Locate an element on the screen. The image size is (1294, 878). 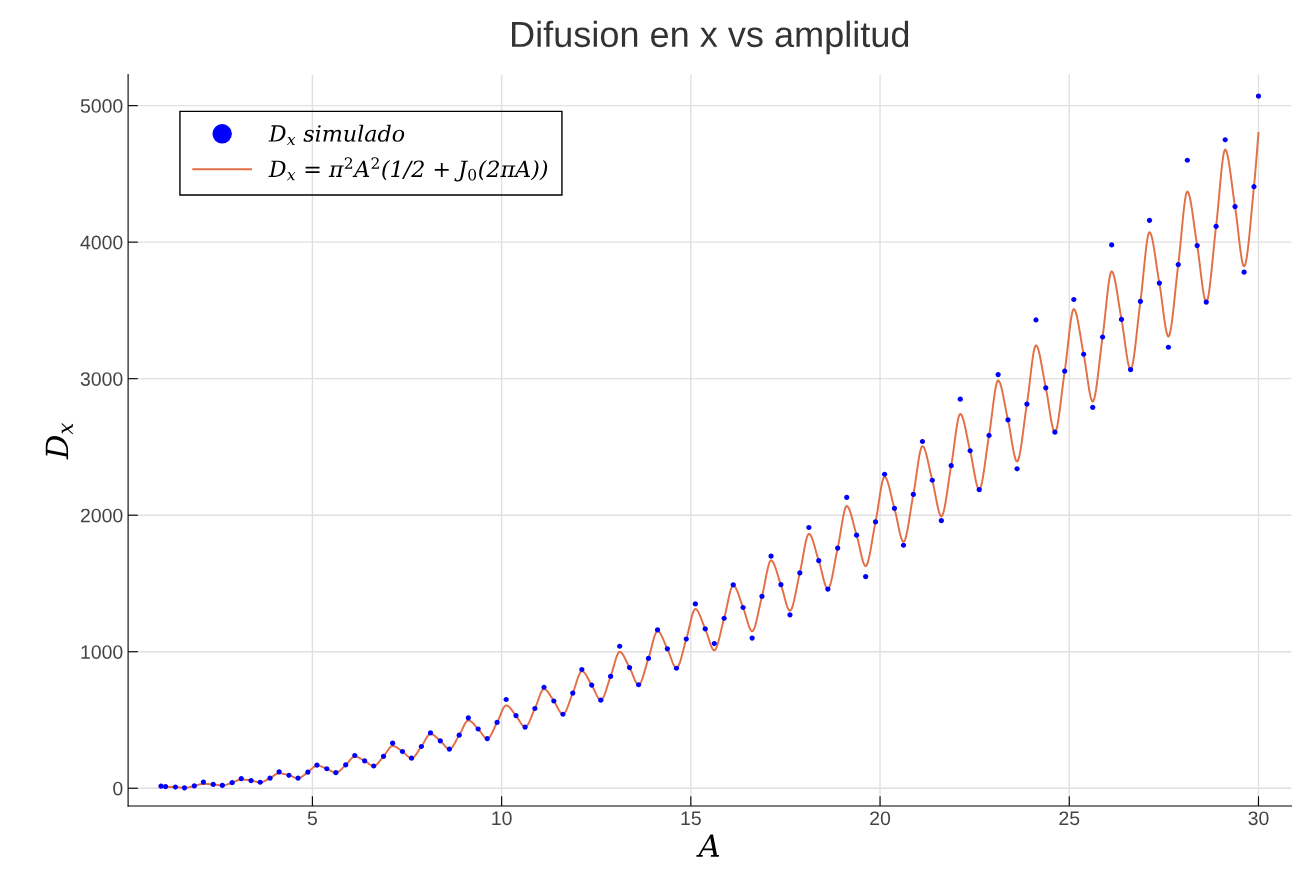
x-tick-label: 30 is located at coordinates (1258, 818).